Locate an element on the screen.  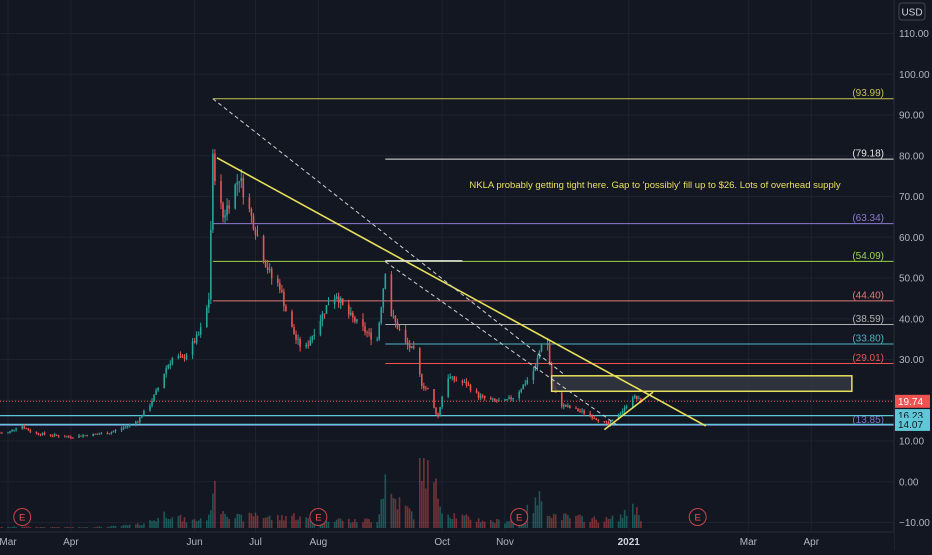
x-tick-label: 2021 is located at coordinates (629, 542).